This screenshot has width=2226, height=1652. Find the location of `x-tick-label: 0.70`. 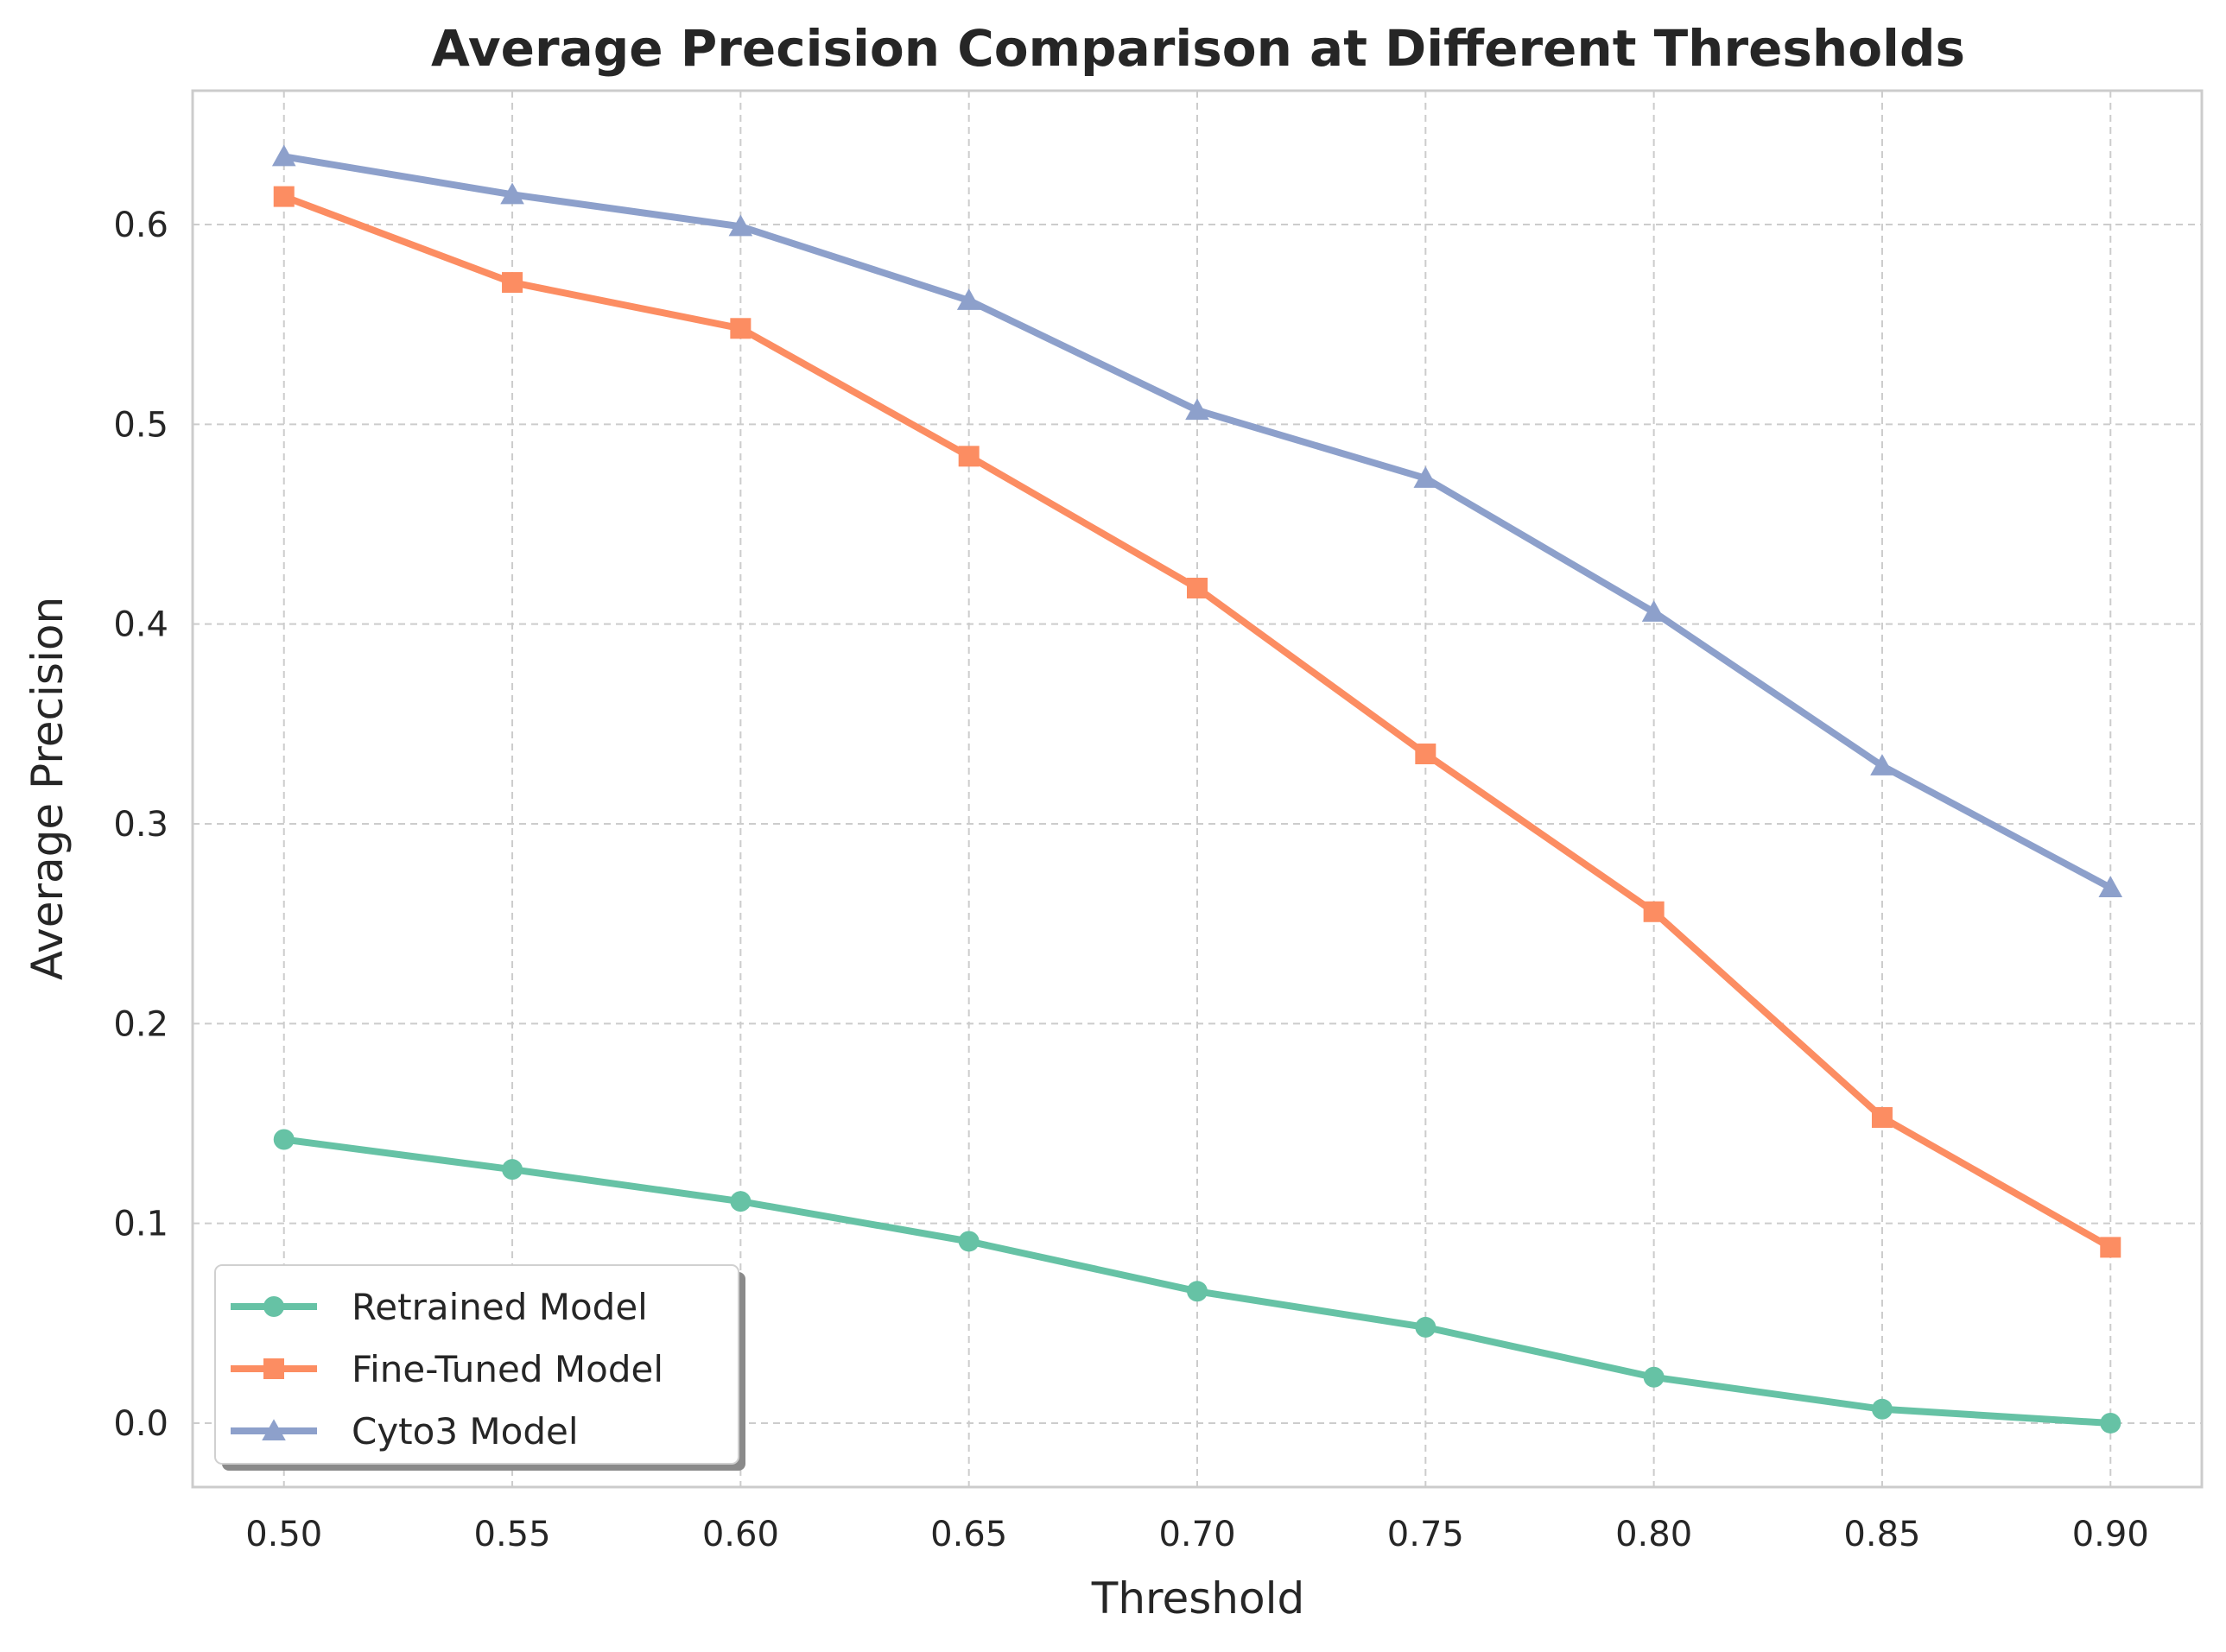

x-tick-label: 0.70 is located at coordinates (1196, 1534).